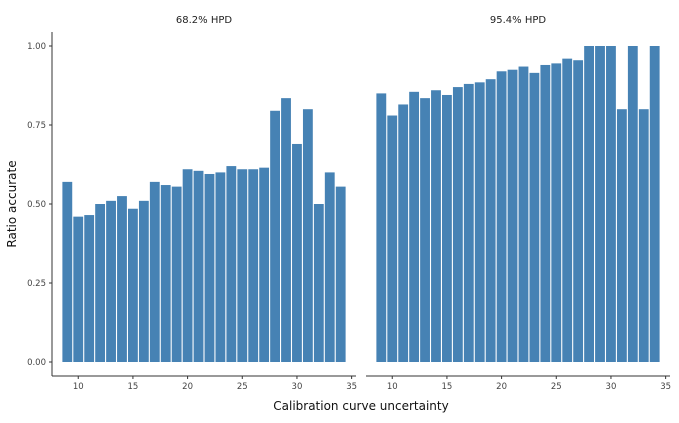 The image size is (679, 423). Describe the element at coordinates (187, 265) in the screenshot. I see `bar-facet0-x20` at that location.